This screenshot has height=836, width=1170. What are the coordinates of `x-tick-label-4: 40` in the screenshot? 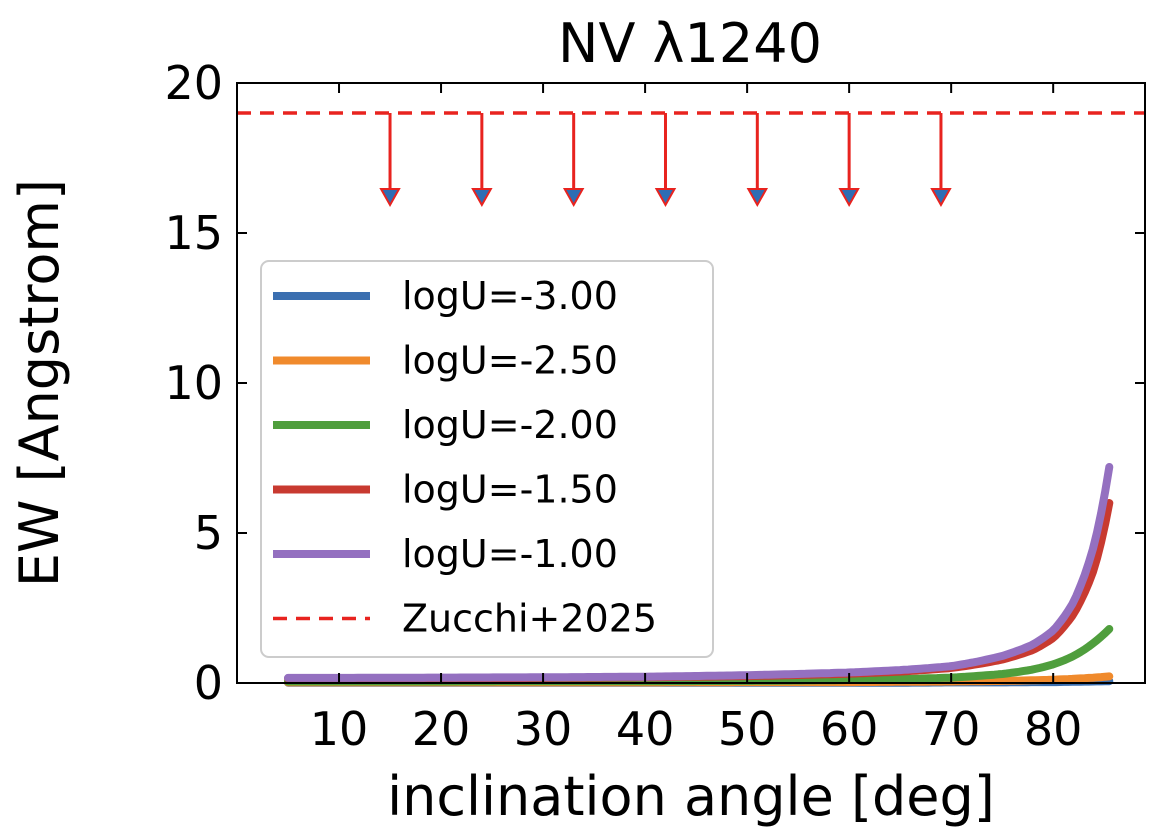 It's located at (645, 729).